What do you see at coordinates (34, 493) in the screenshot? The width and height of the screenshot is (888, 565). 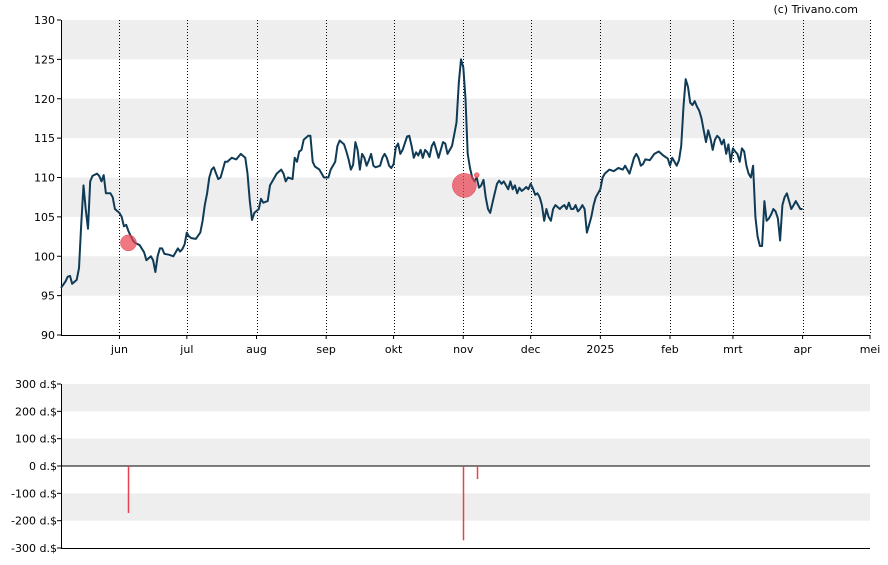 I see `volume-tick-label: -100 d.$` at bounding box center [34, 493].